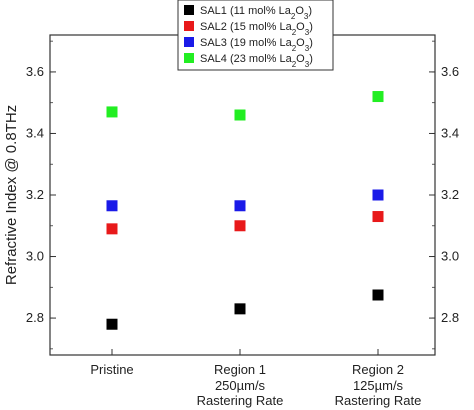  Describe the element at coordinates (240, 369) in the screenshot. I see `x-category-label: Region 1` at that location.